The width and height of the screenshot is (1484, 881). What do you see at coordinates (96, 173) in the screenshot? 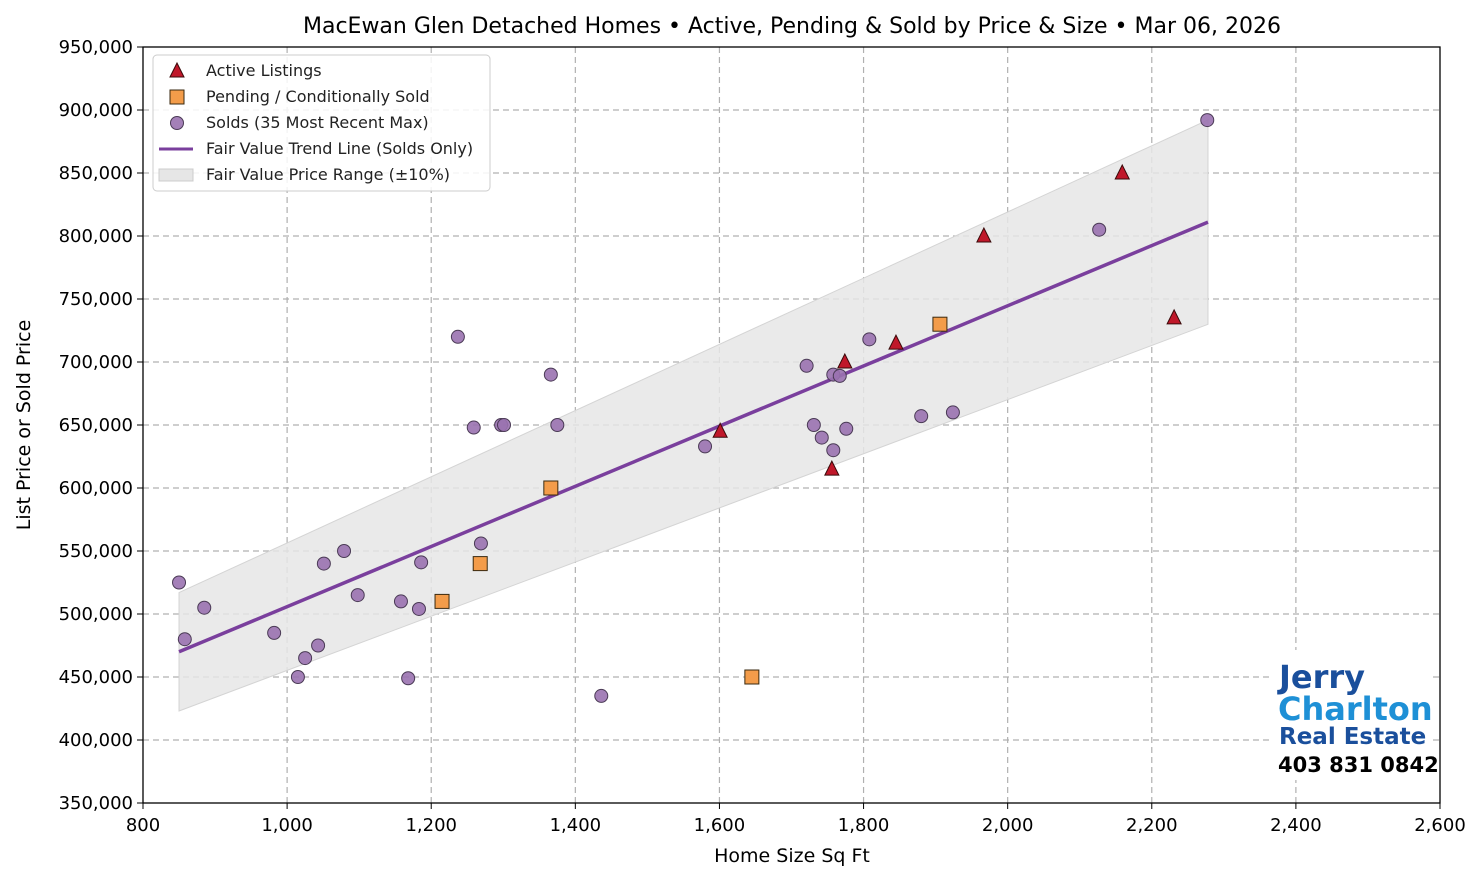
I see `y-tick-label: 850,000` at bounding box center [96, 173].